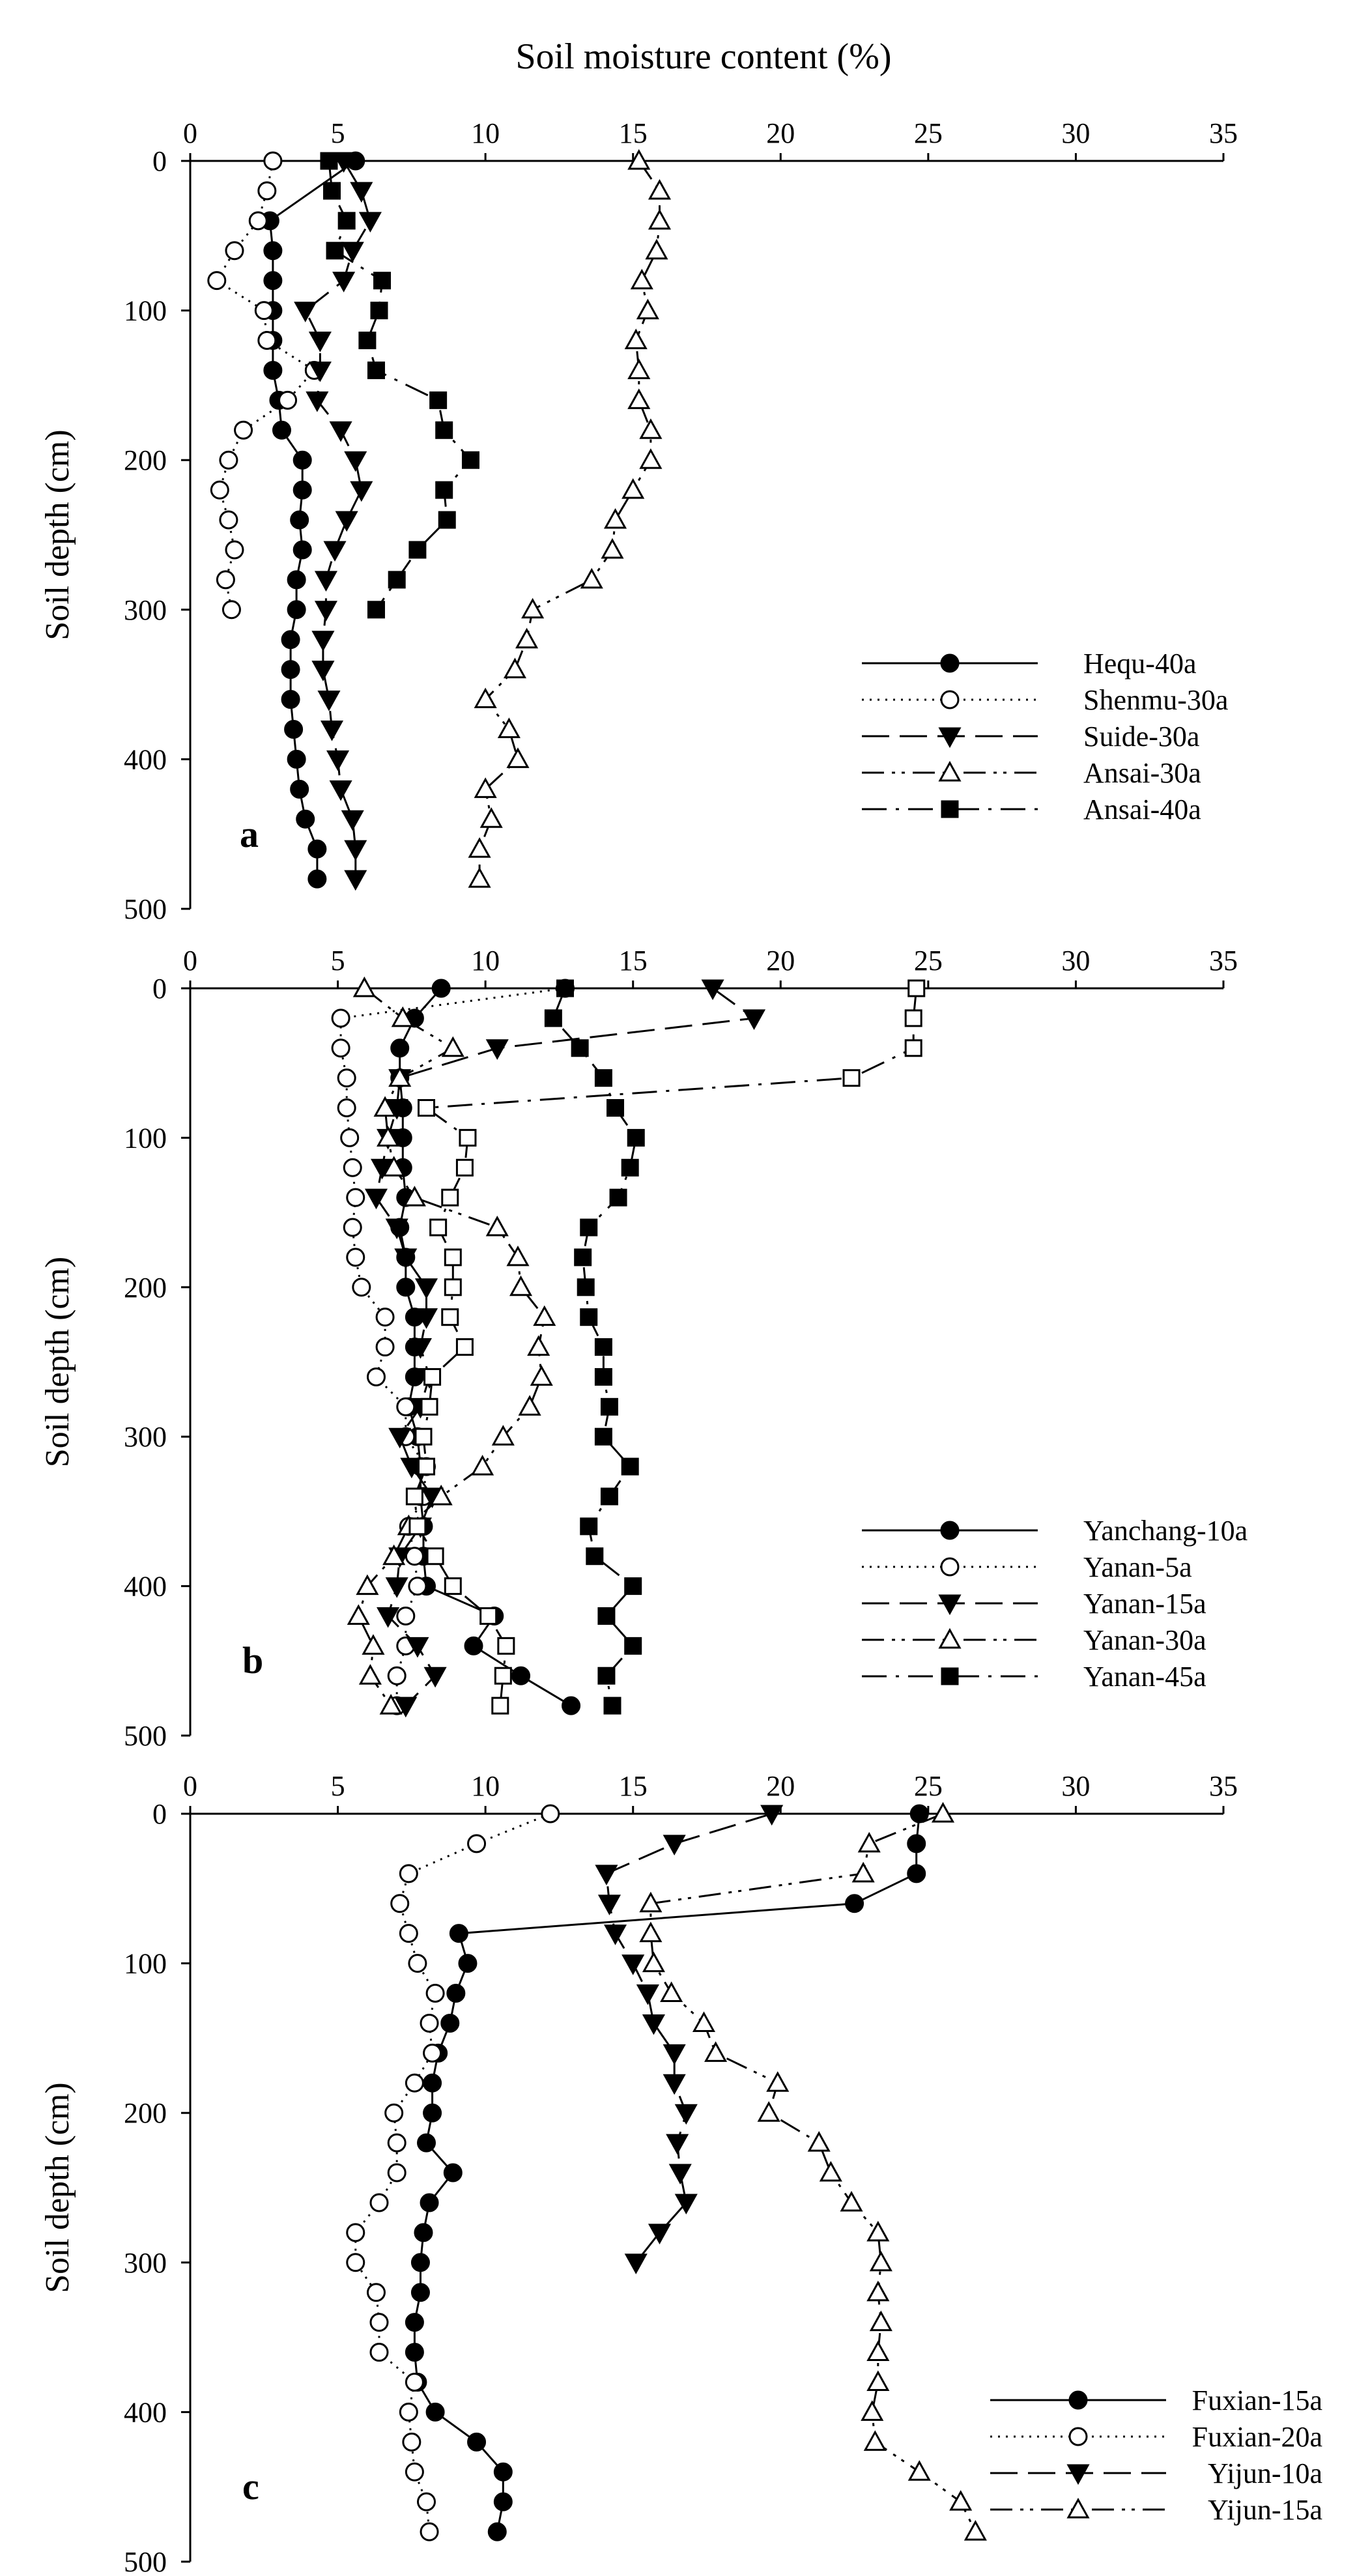 The height and width of the screenshot is (2576, 1370). Describe the element at coordinates (1137, 1567) in the screenshot. I see `legend-label: Yanan-5a` at that location.